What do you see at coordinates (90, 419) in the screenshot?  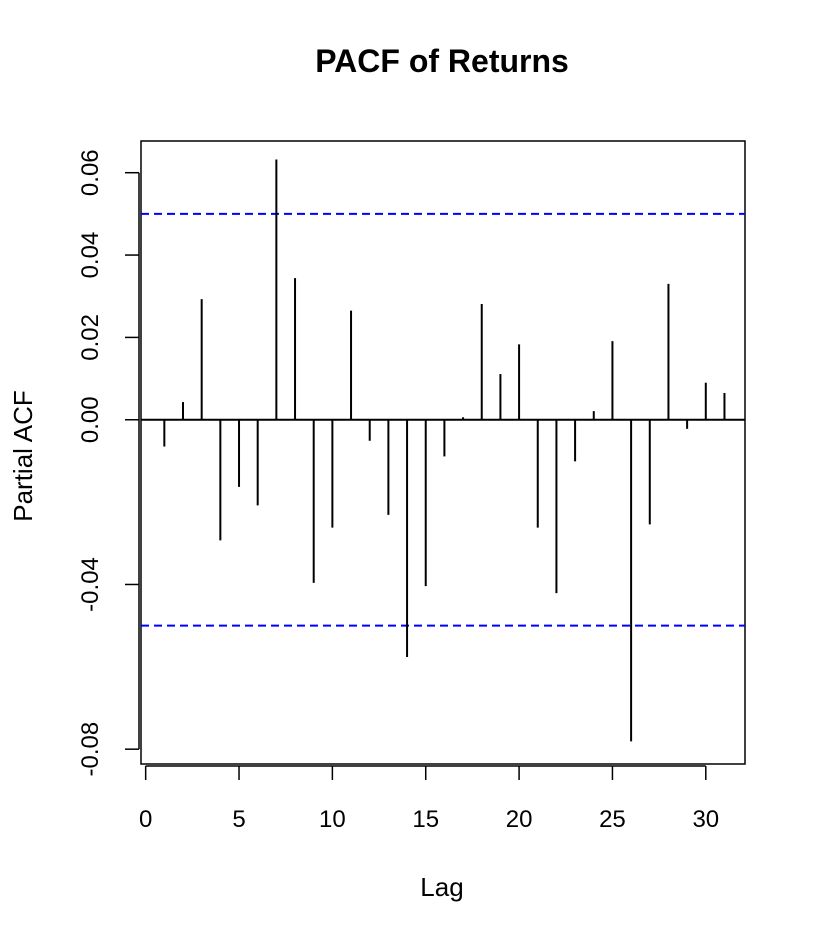 I see `y-tick-label: 0.00` at bounding box center [90, 419].